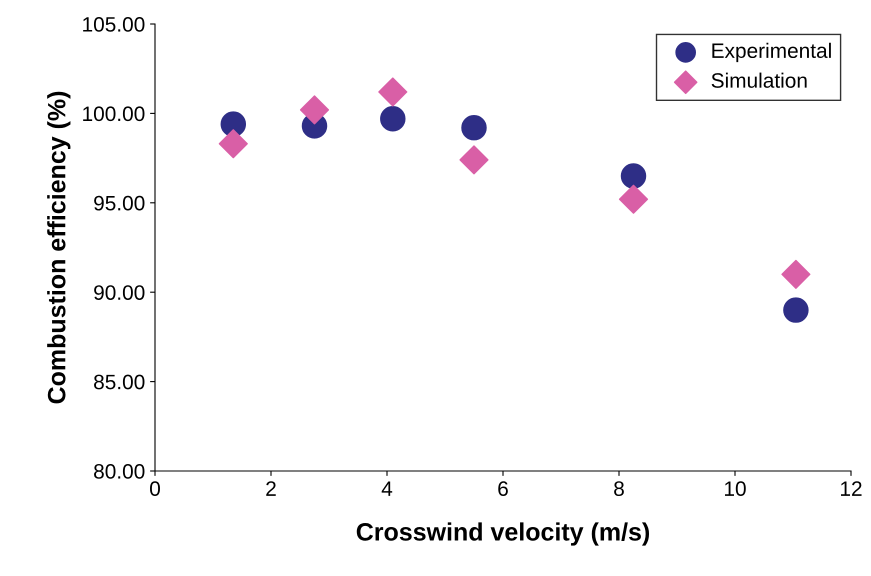 The image size is (871, 576). What do you see at coordinates (58, 248) in the screenshot?
I see `y-axis-title: Combustion efficiency (%)` at bounding box center [58, 248].